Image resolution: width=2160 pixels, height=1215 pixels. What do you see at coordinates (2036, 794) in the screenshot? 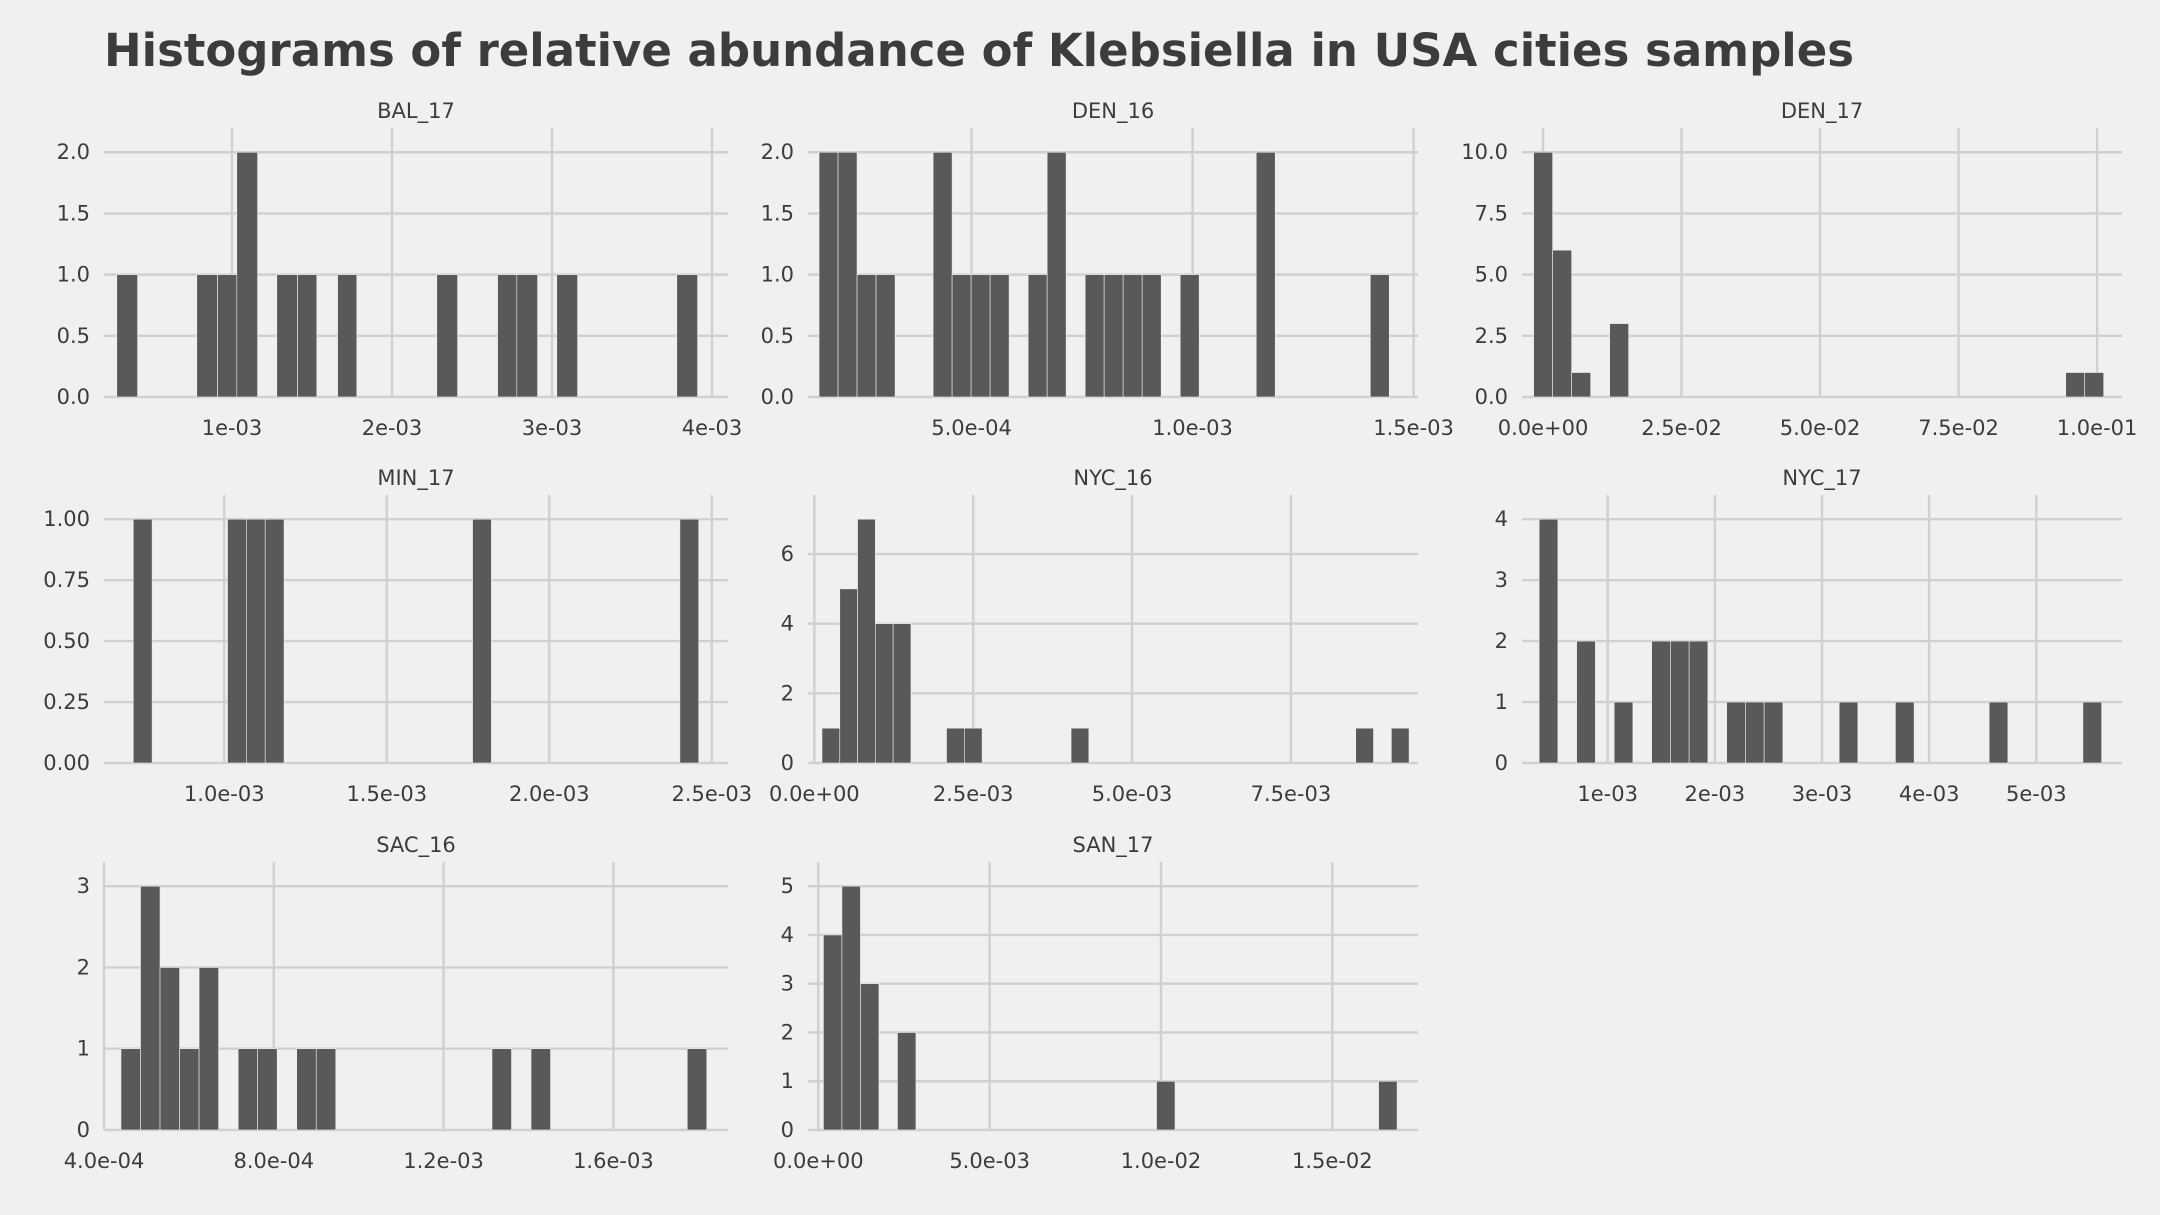
I see `x-tick-label: 5e-03` at bounding box center [2036, 794].